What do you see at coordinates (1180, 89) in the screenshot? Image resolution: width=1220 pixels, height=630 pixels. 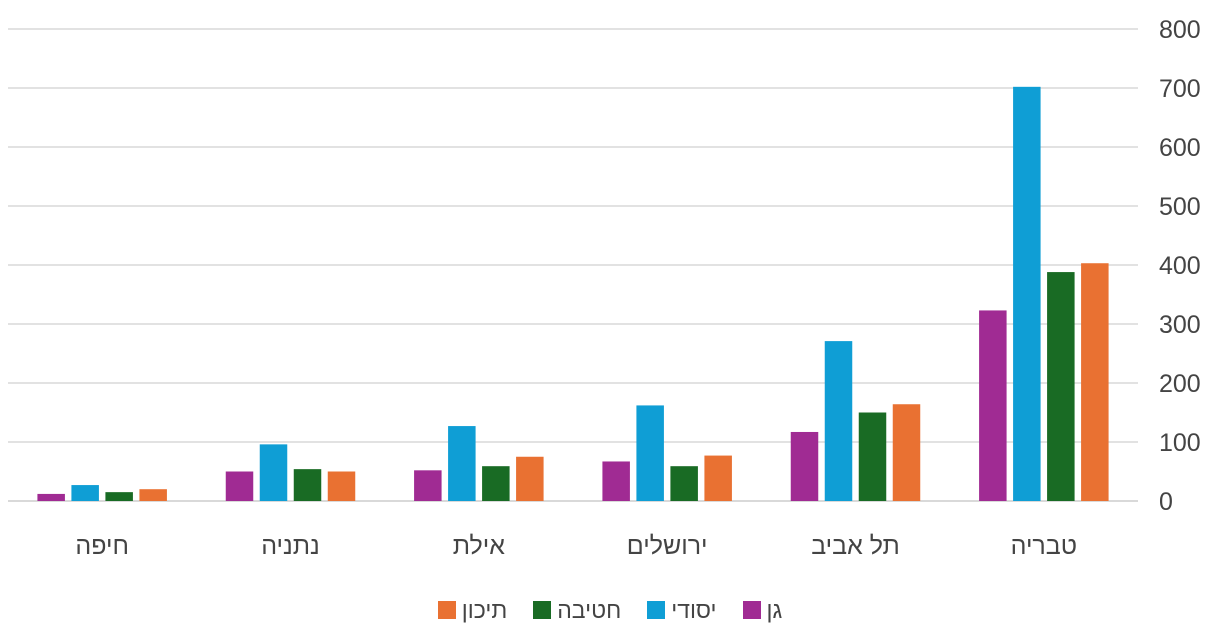 I see `y-tick-label: 700` at bounding box center [1180, 89].